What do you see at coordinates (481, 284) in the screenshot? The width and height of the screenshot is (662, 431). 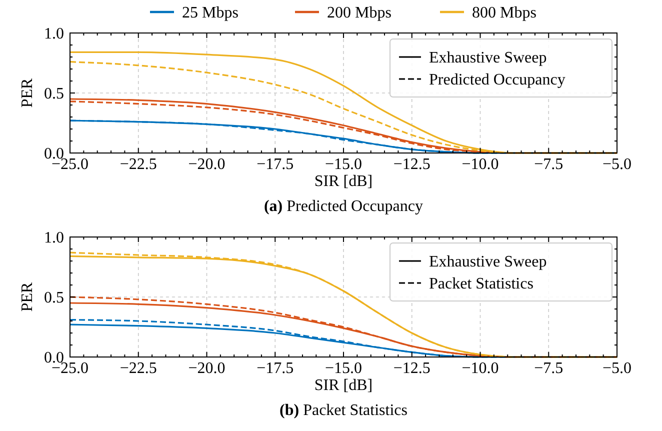 I see `annotation: Packet Statistics` at bounding box center [481, 284].